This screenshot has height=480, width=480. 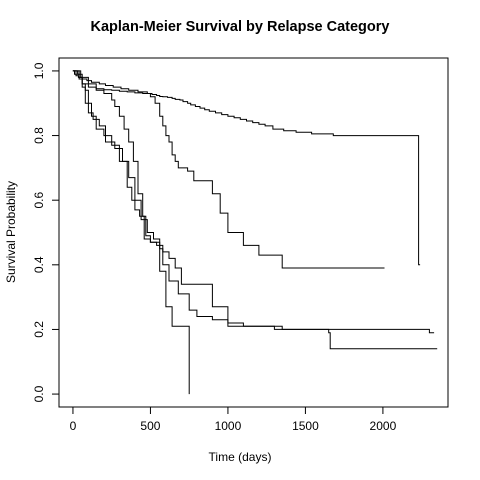 I want to click on x-tick-label: 2000, so click(x=383, y=426).